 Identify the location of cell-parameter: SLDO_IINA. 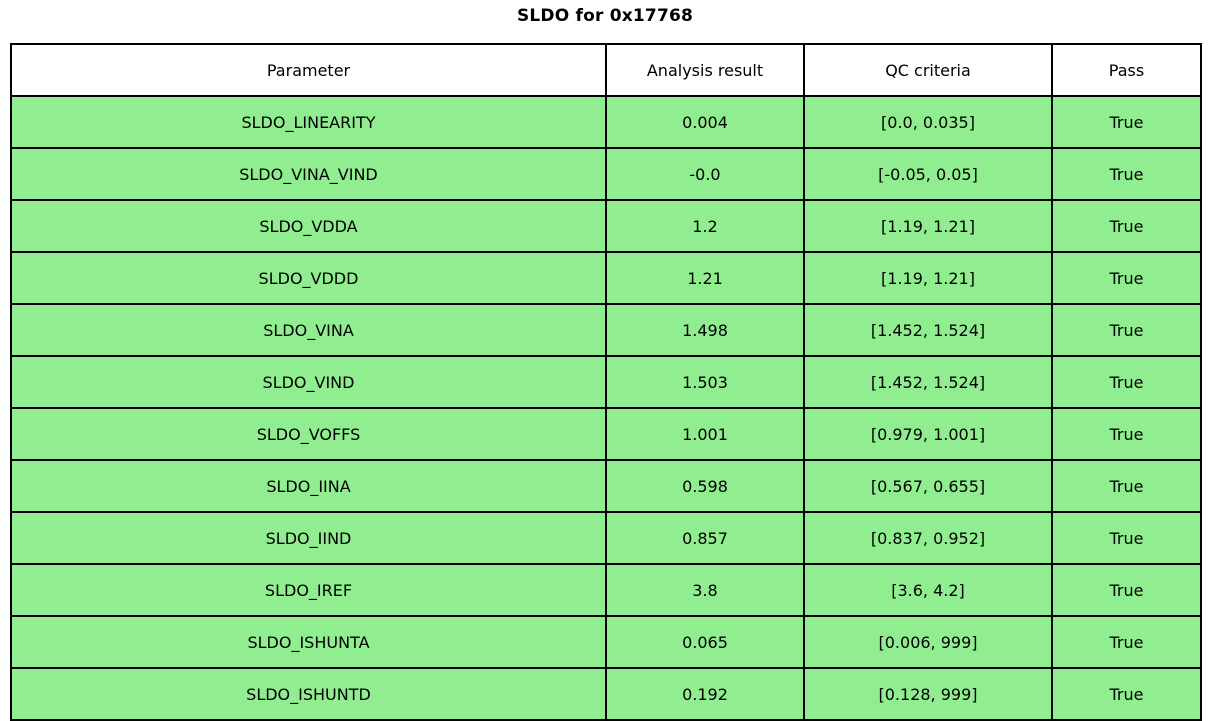
(308, 486).